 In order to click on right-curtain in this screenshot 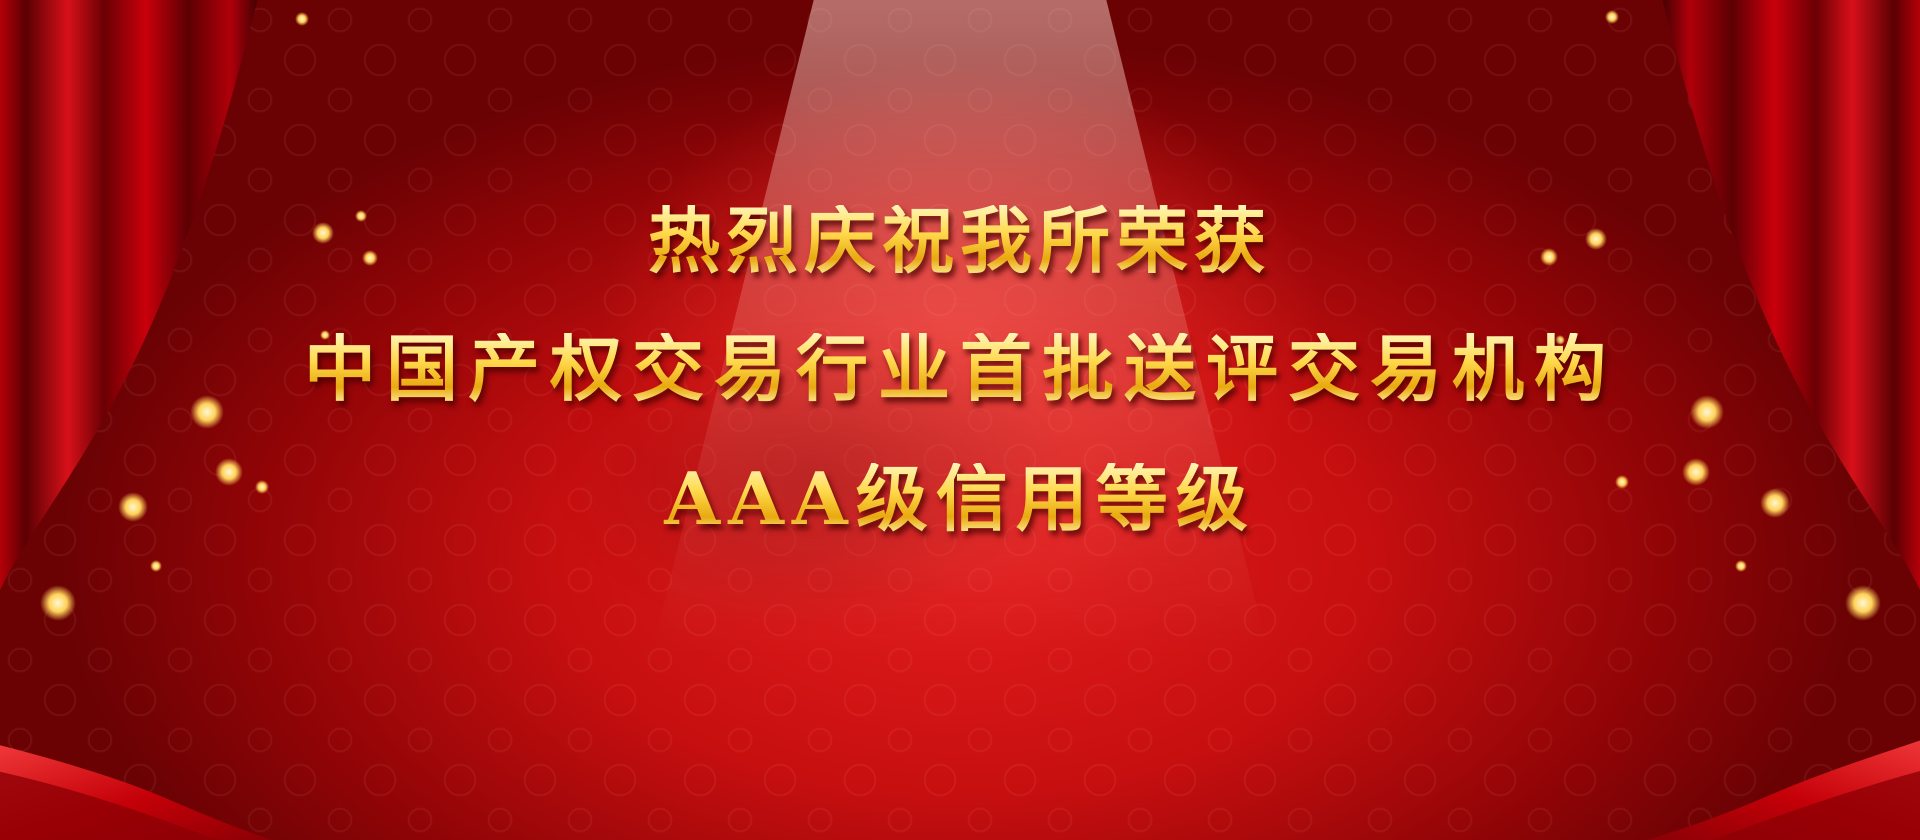, I will do `click(1791, 295)`.